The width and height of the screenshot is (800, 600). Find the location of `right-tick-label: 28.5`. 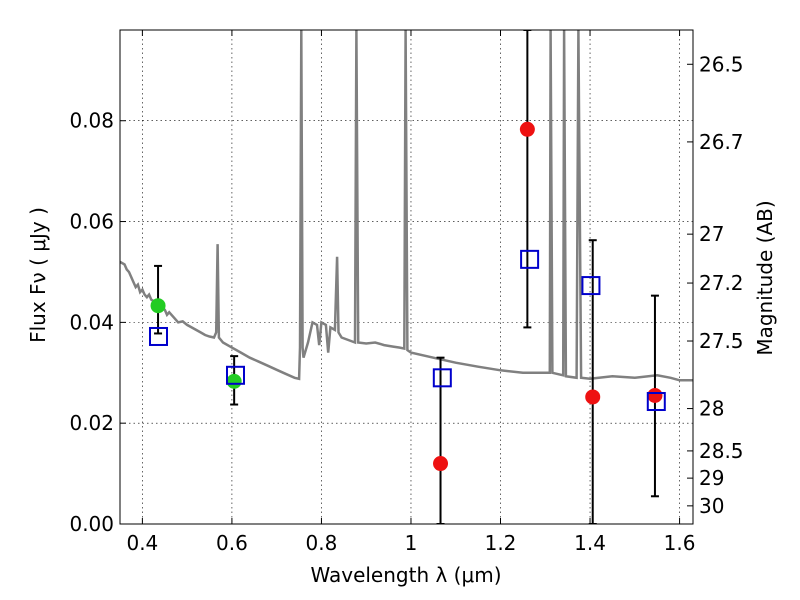

right-tick-label: 28.5 is located at coordinates (721, 451).